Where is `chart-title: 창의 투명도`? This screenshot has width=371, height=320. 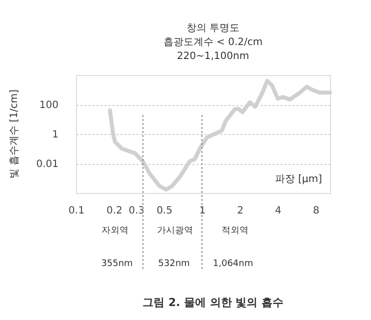
chart-title: 창의 투명도 is located at coordinates (213, 28).